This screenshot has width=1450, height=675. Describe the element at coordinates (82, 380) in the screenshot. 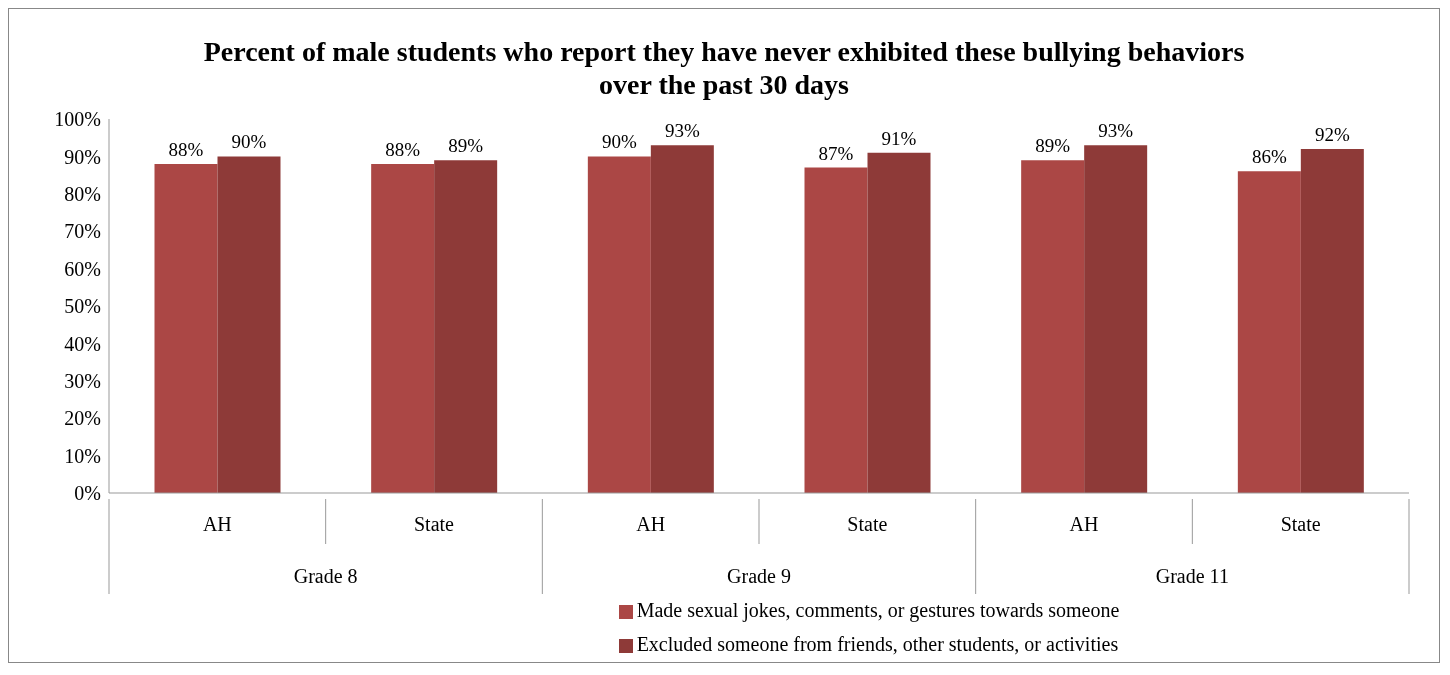

I see `y-tick-label: 30%` at that location.